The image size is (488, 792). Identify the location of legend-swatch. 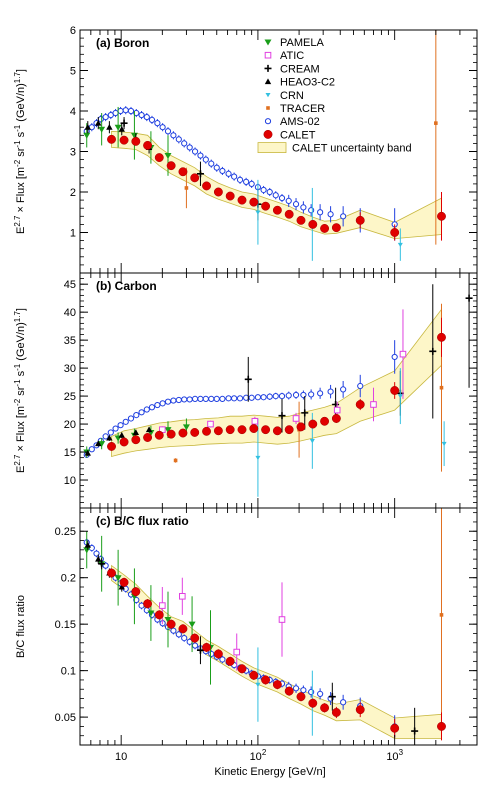
(272, 148).